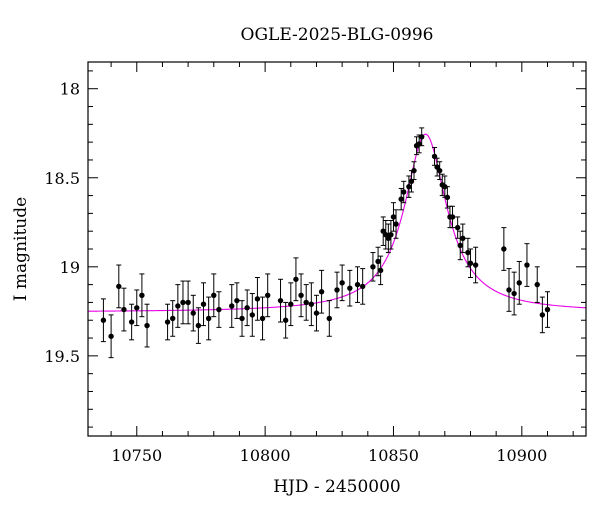 The width and height of the screenshot is (600, 512). Describe the element at coordinates (62, 178) in the screenshot. I see `y-tick-label: 18.5` at that location.